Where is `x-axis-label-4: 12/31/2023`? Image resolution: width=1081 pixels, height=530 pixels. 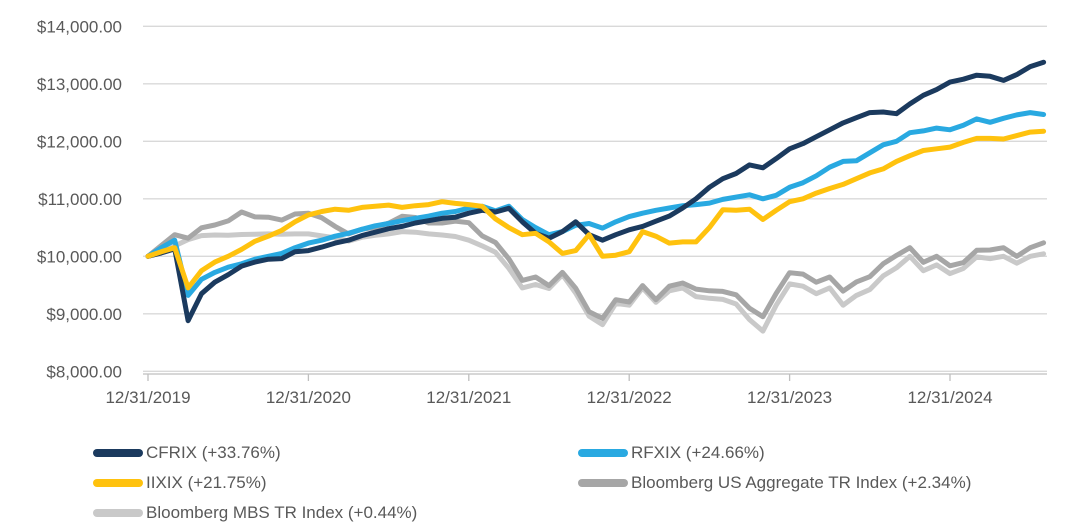
x-axis-label-4: 12/31/2023 is located at coordinates (789, 397).